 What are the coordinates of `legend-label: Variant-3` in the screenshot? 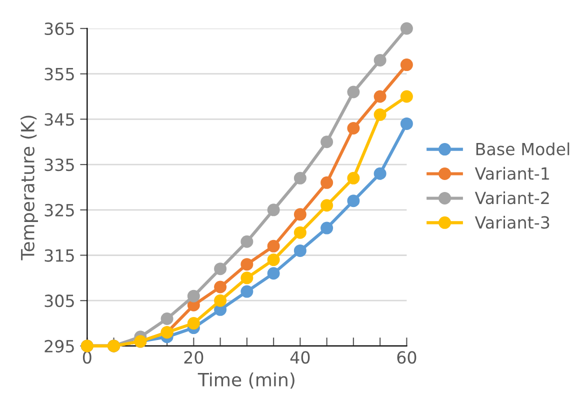 It's located at (512, 222).